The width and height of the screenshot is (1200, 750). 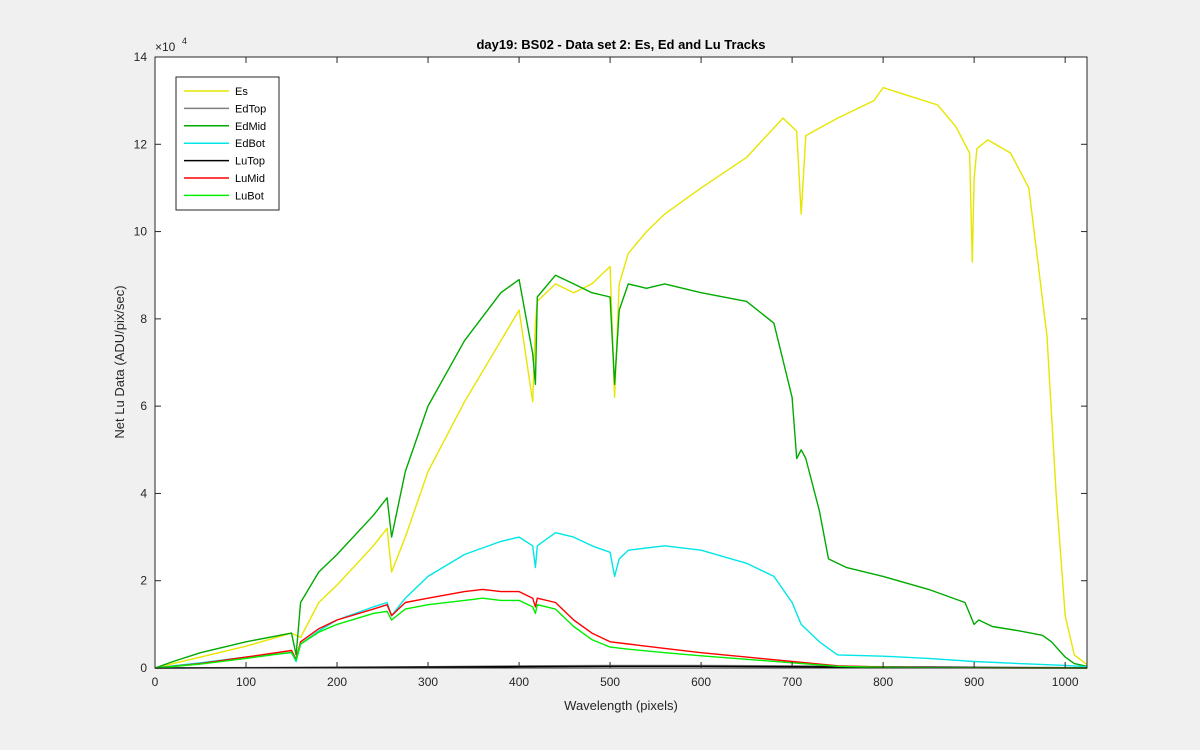 I want to click on x-tick-label: 800, so click(x=883, y=682).